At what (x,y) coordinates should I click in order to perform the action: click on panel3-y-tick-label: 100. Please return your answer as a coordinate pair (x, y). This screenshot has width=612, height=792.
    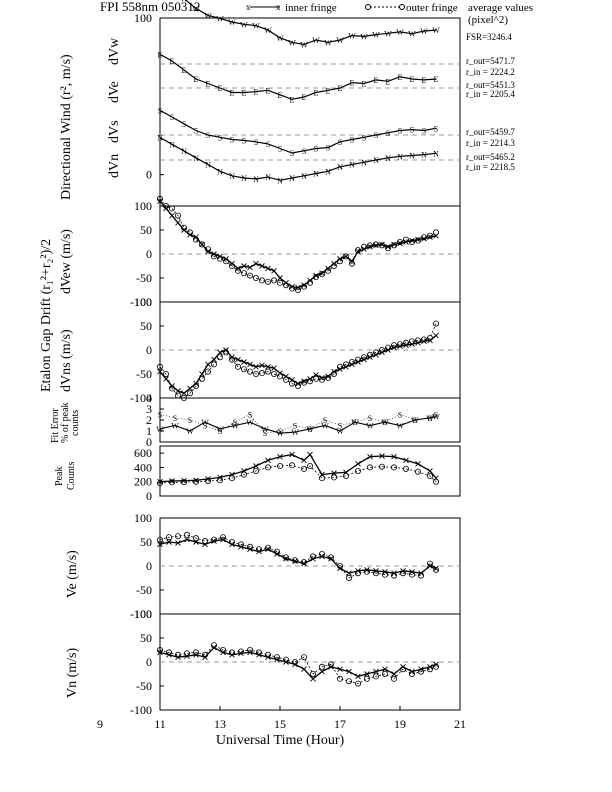
    Looking at the image, I should click on (143, 302).